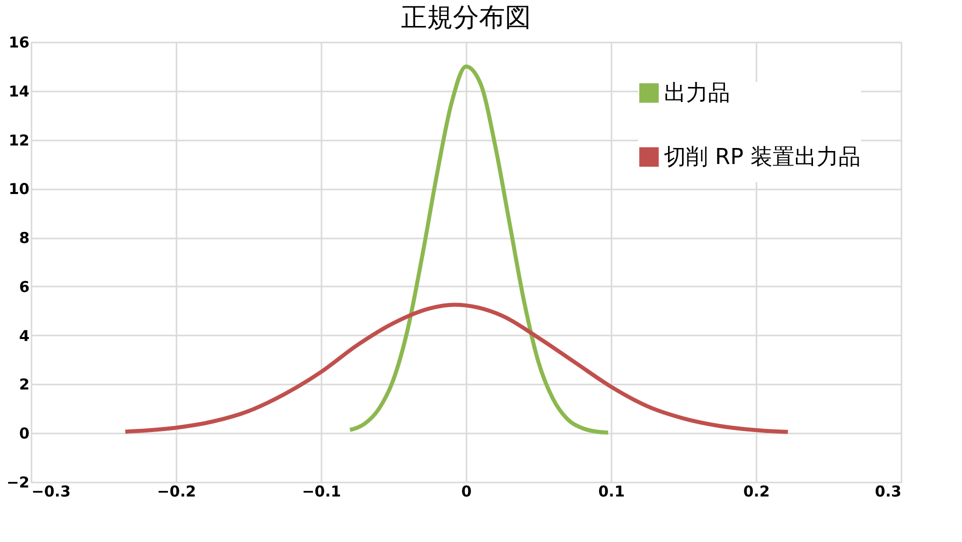 The height and width of the screenshot is (542, 962). Describe the element at coordinates (24, 433) in the screenshot. I see `y-tick-label: 0` at that location.